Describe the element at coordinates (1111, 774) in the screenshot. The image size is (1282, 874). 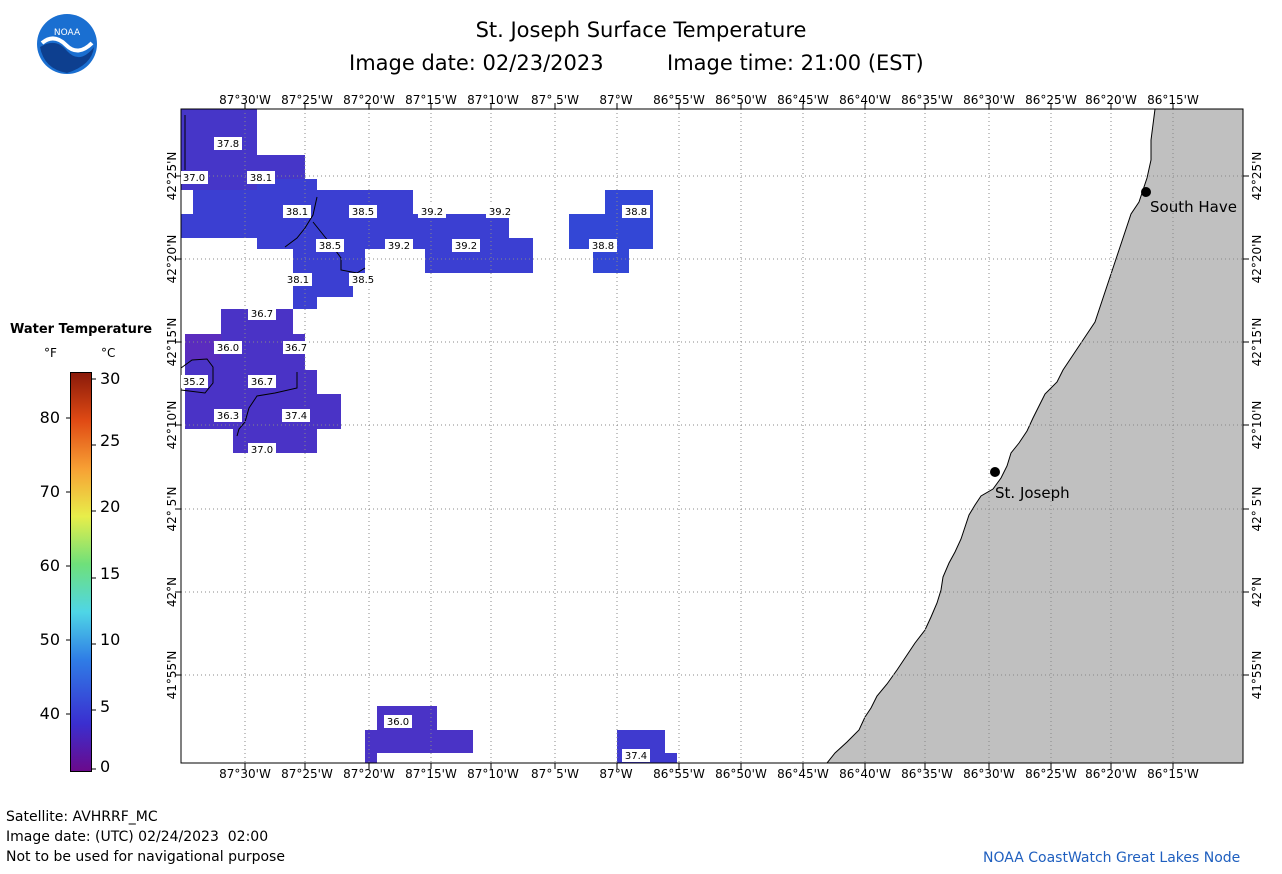
I see `lon-label: 86°20'W` at that location.